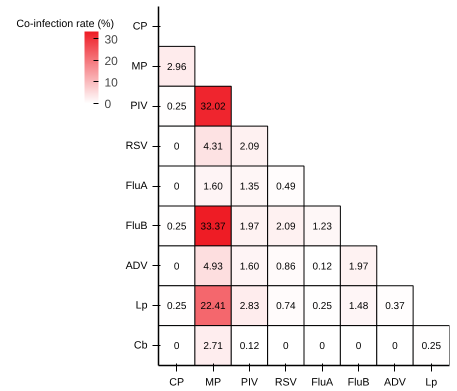 The image size is (457, 391). What do you see at coordinates (137, 226) in the screenshot?
I see `y-tick-label: FluB` at bounding box center [137, 226].